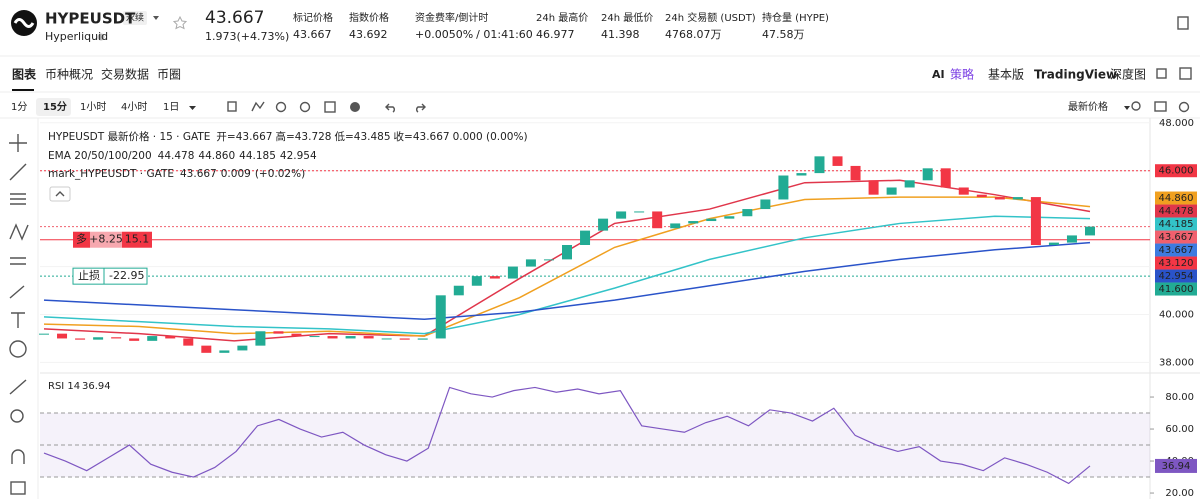 The width and height of the screenshot is (1200, 499). I want to click on stat-label: 持仓量 (HYPE), so click(795, 17).